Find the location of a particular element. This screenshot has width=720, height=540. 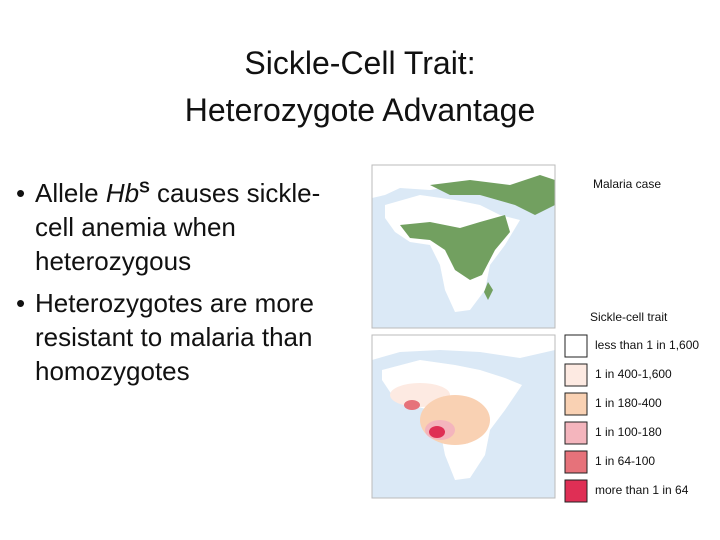

gene: Hb is located at coordinates (122, 193).